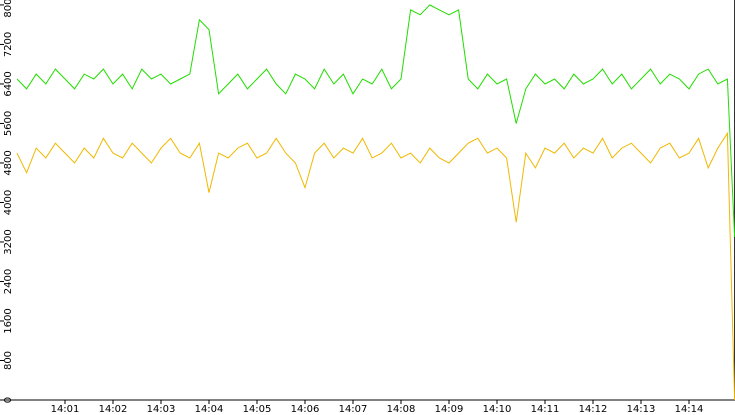 The height and width of the screenshot is (415, 735). Describe the element at coordinates (8, 400) in the screenshot. I see `y-tick-label: 0` at that location.